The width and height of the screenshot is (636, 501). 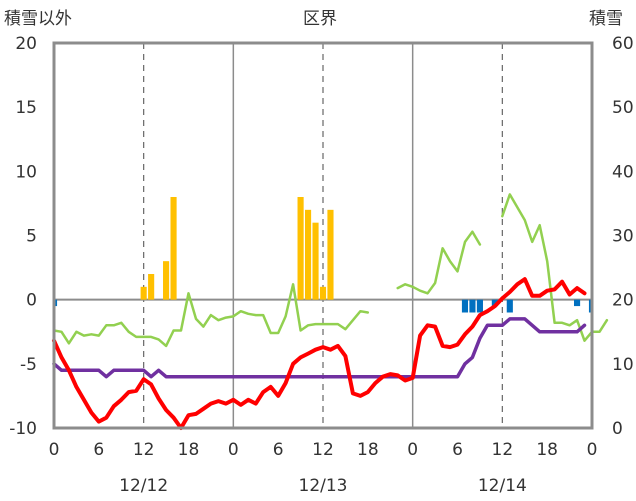 I want to click on left-tick-label: 5, so click(x=31, y=237).